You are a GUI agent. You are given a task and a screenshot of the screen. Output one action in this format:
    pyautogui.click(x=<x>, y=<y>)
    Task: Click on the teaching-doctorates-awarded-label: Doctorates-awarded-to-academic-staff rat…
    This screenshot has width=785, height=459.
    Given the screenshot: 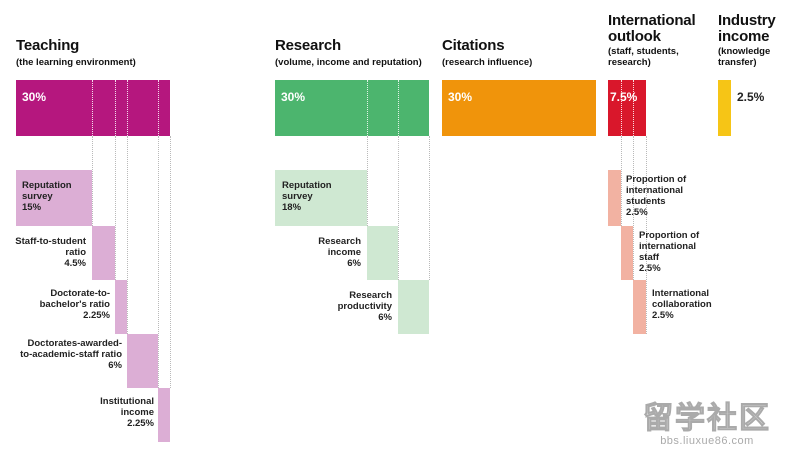 What is the action you would take?
    pyautogui.click(x=71, y=354)
    